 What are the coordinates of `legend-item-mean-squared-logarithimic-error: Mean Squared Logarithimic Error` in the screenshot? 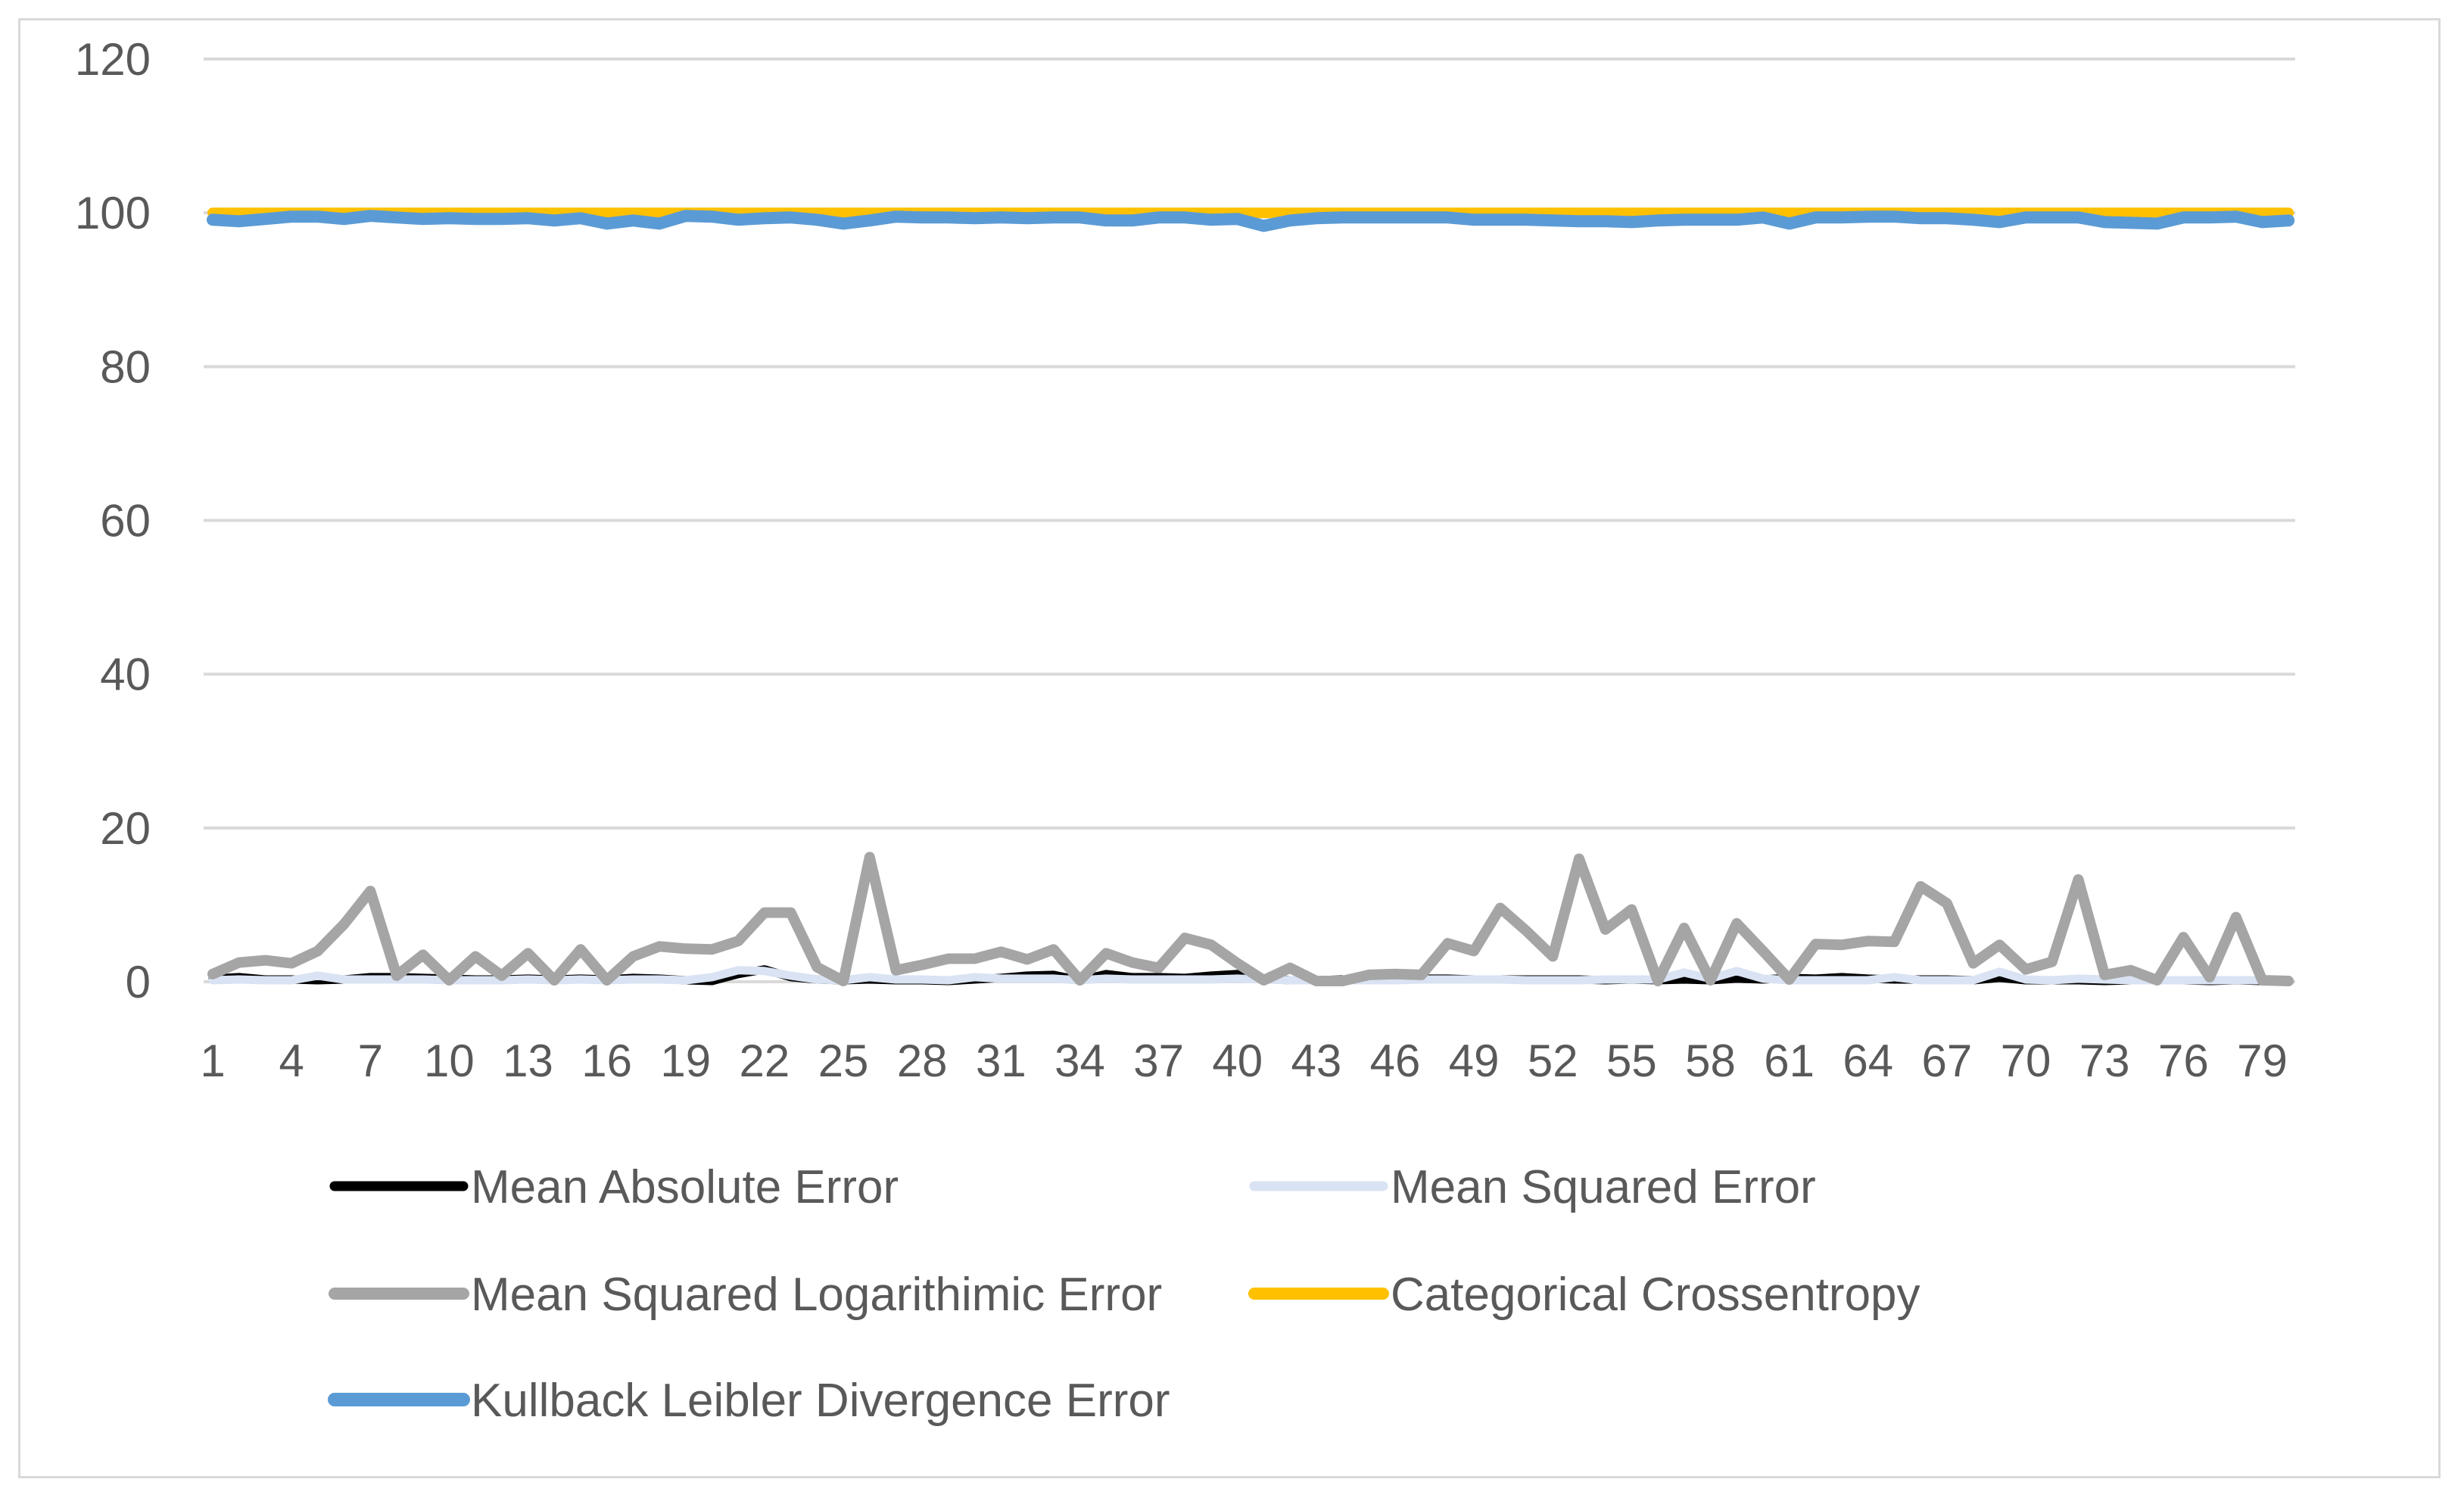 It's located at (745, 1295).